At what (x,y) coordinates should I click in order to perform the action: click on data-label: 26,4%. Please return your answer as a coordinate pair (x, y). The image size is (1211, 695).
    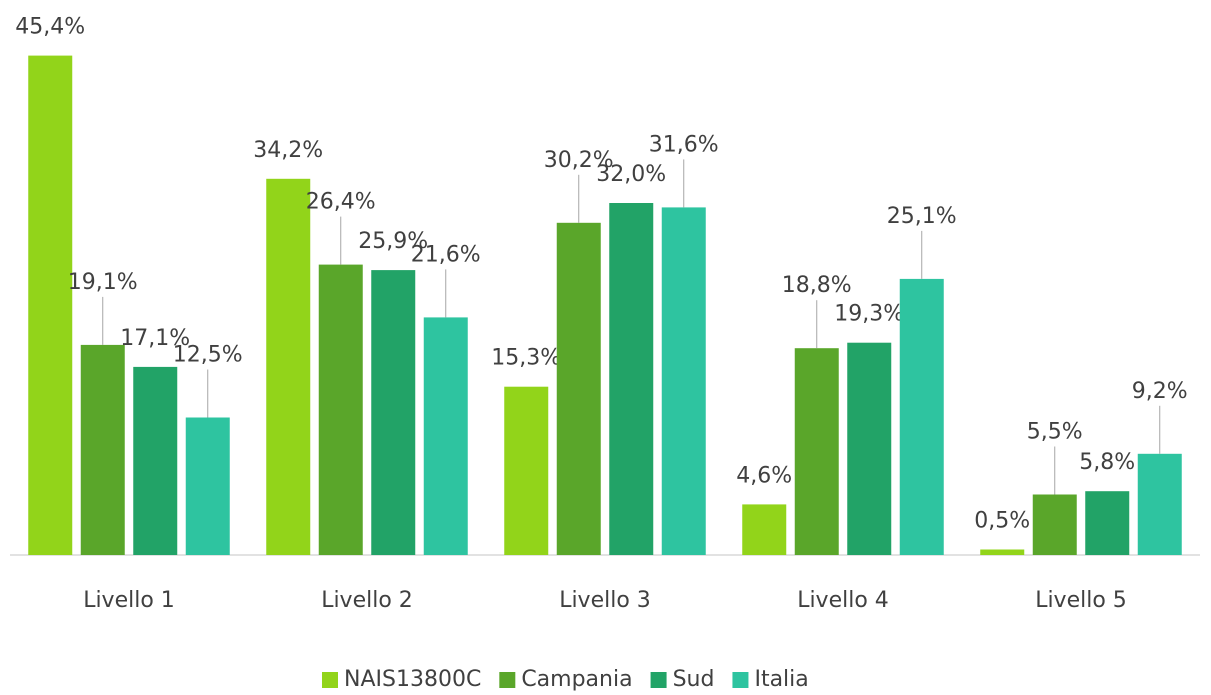
    Looking at the image, I should click on (341, 202).